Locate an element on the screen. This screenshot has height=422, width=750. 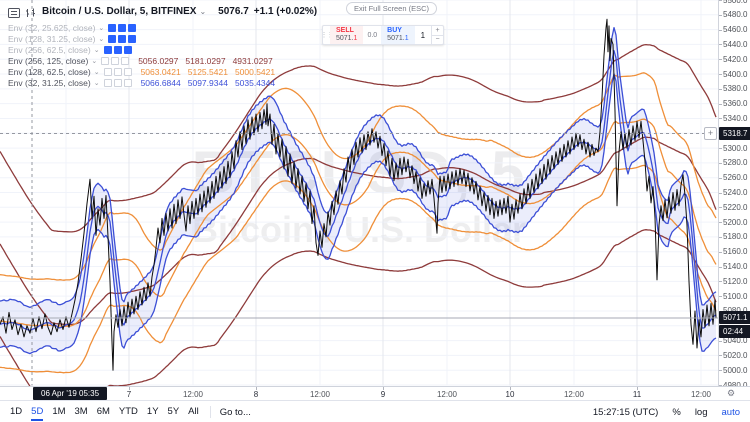
range-button-1d: 1D is located at coordinates (16, 411).